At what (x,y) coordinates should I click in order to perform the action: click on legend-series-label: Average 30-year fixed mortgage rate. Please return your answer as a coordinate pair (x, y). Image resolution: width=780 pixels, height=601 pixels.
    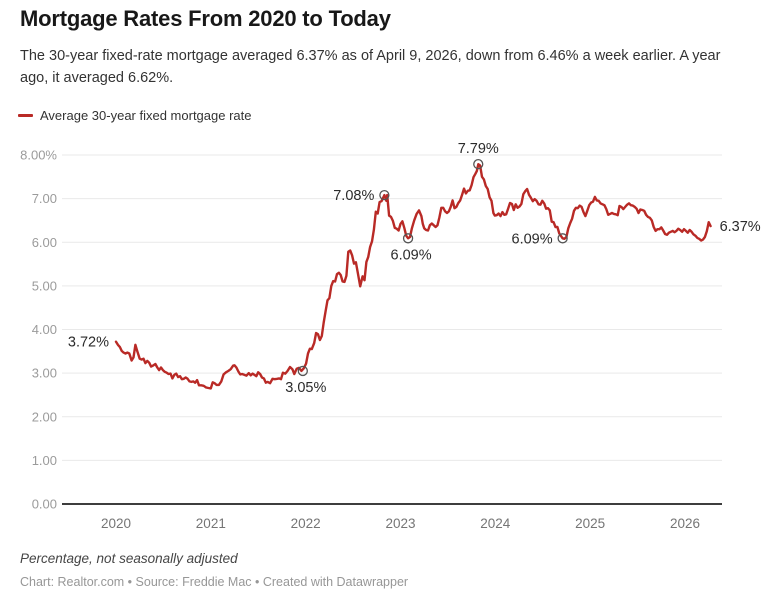
    Looking at the image, I should click on (146, 115).